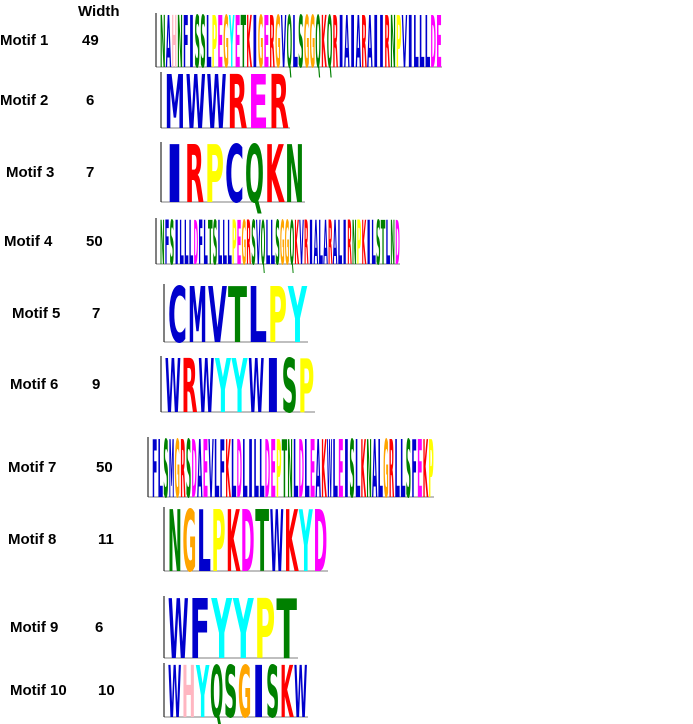 The height and width of the screenshot is (724, 693). I want to click on motif-name: Motif 10, so click(38, 690).